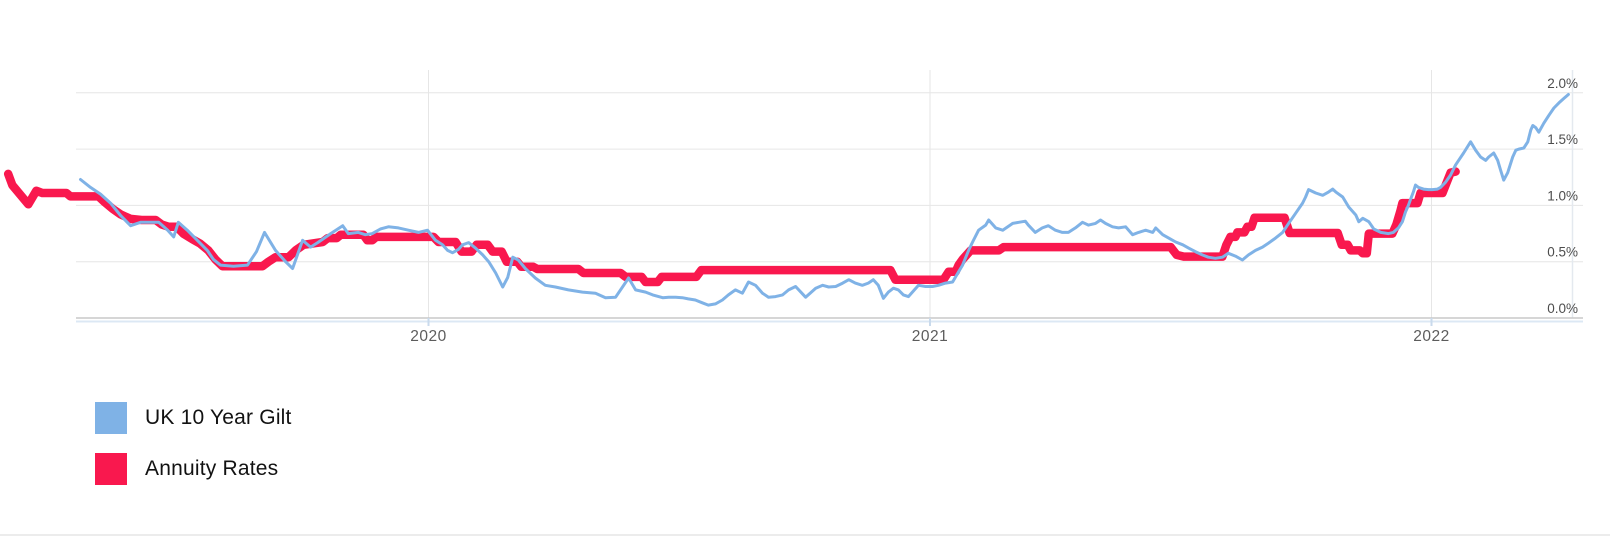 The width and height of the screenshot is (1610, 536). Describe the element at coordinates (1431, 336) in the screenshot. I see `x-axis-label: 2022` at that location.